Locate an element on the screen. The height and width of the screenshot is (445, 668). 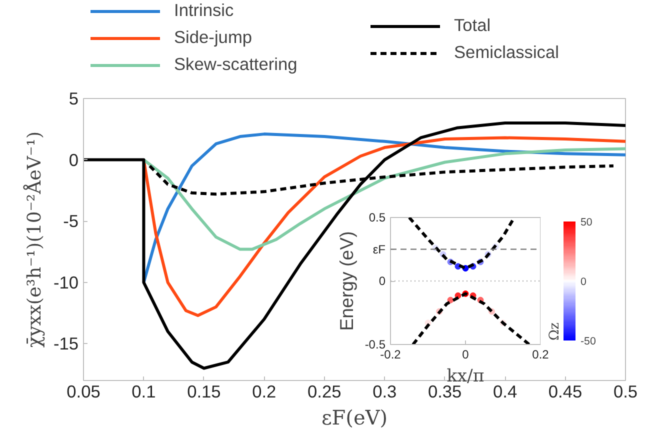
x-tick-label: 0.15 is located at coordinates (204, 392).